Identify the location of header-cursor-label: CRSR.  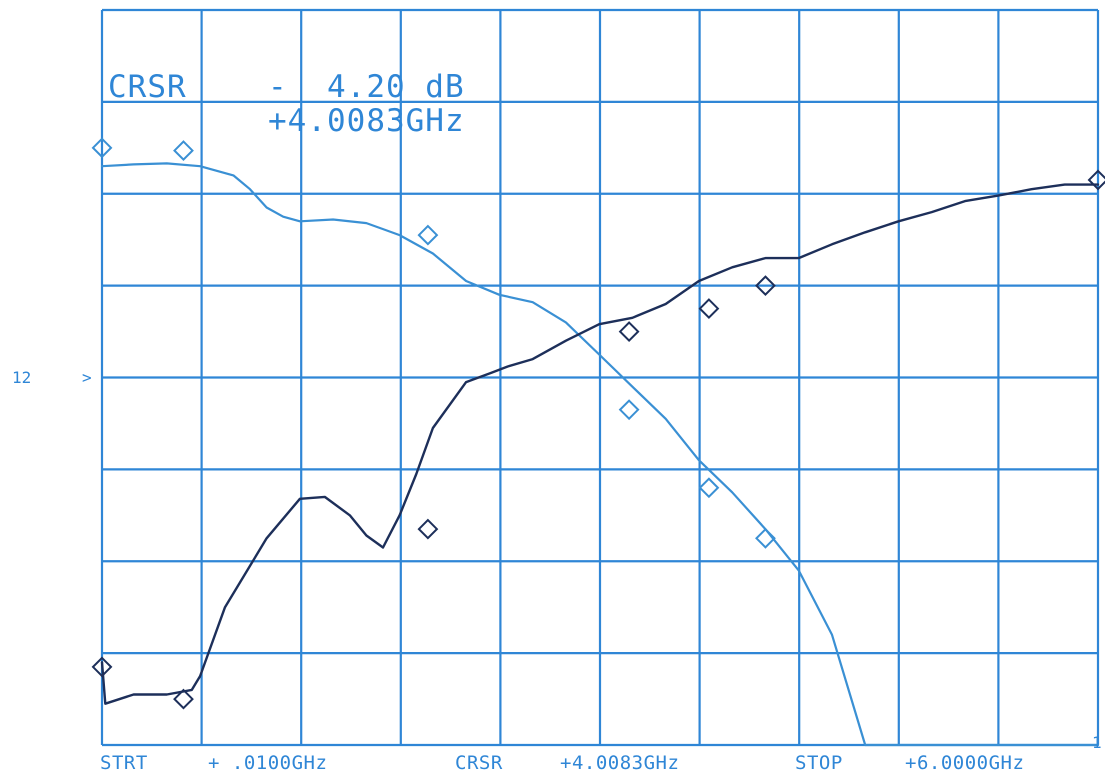
(147, 87).